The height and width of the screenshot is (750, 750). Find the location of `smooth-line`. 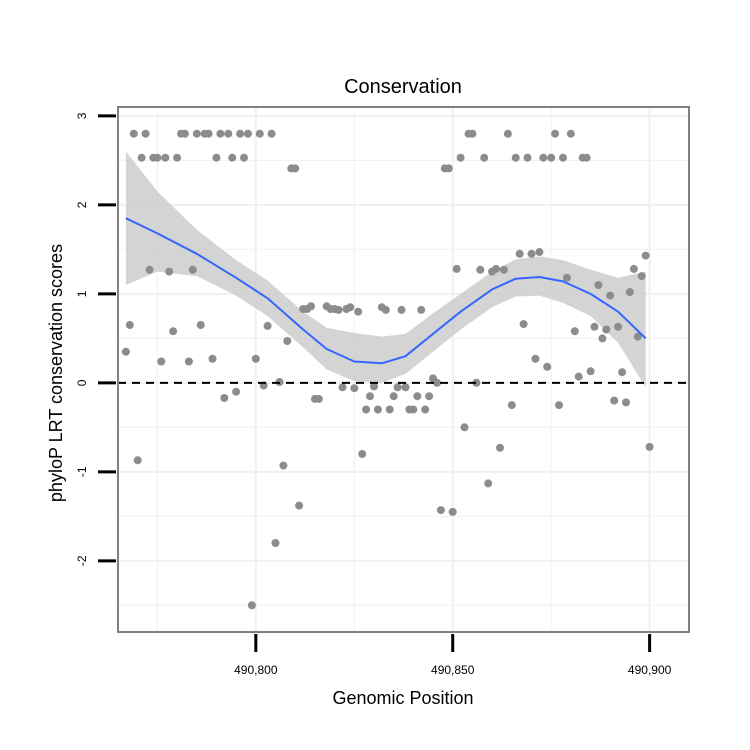

smooth-line is located at coordinates (386, 291).